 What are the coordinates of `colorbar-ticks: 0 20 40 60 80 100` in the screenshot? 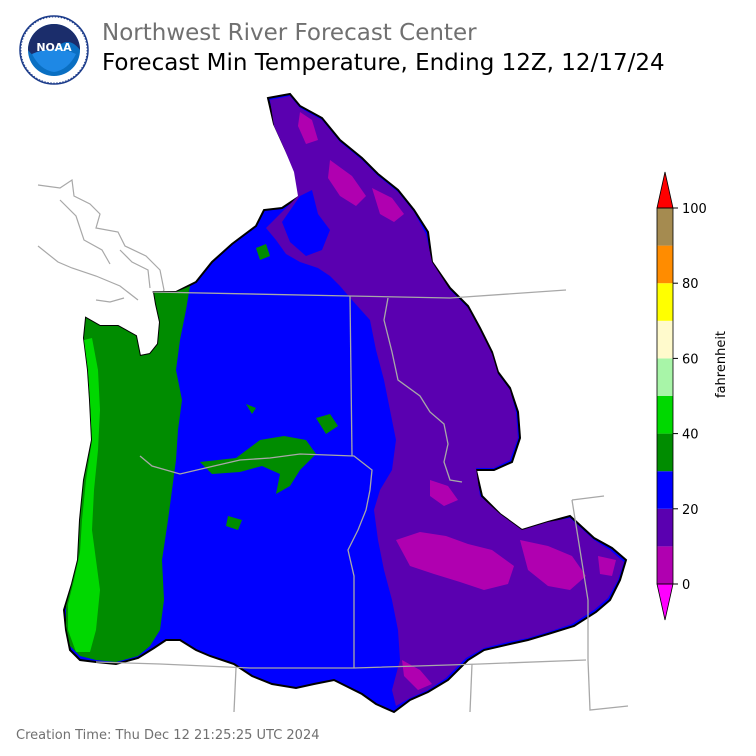 It's located at (690, 397).